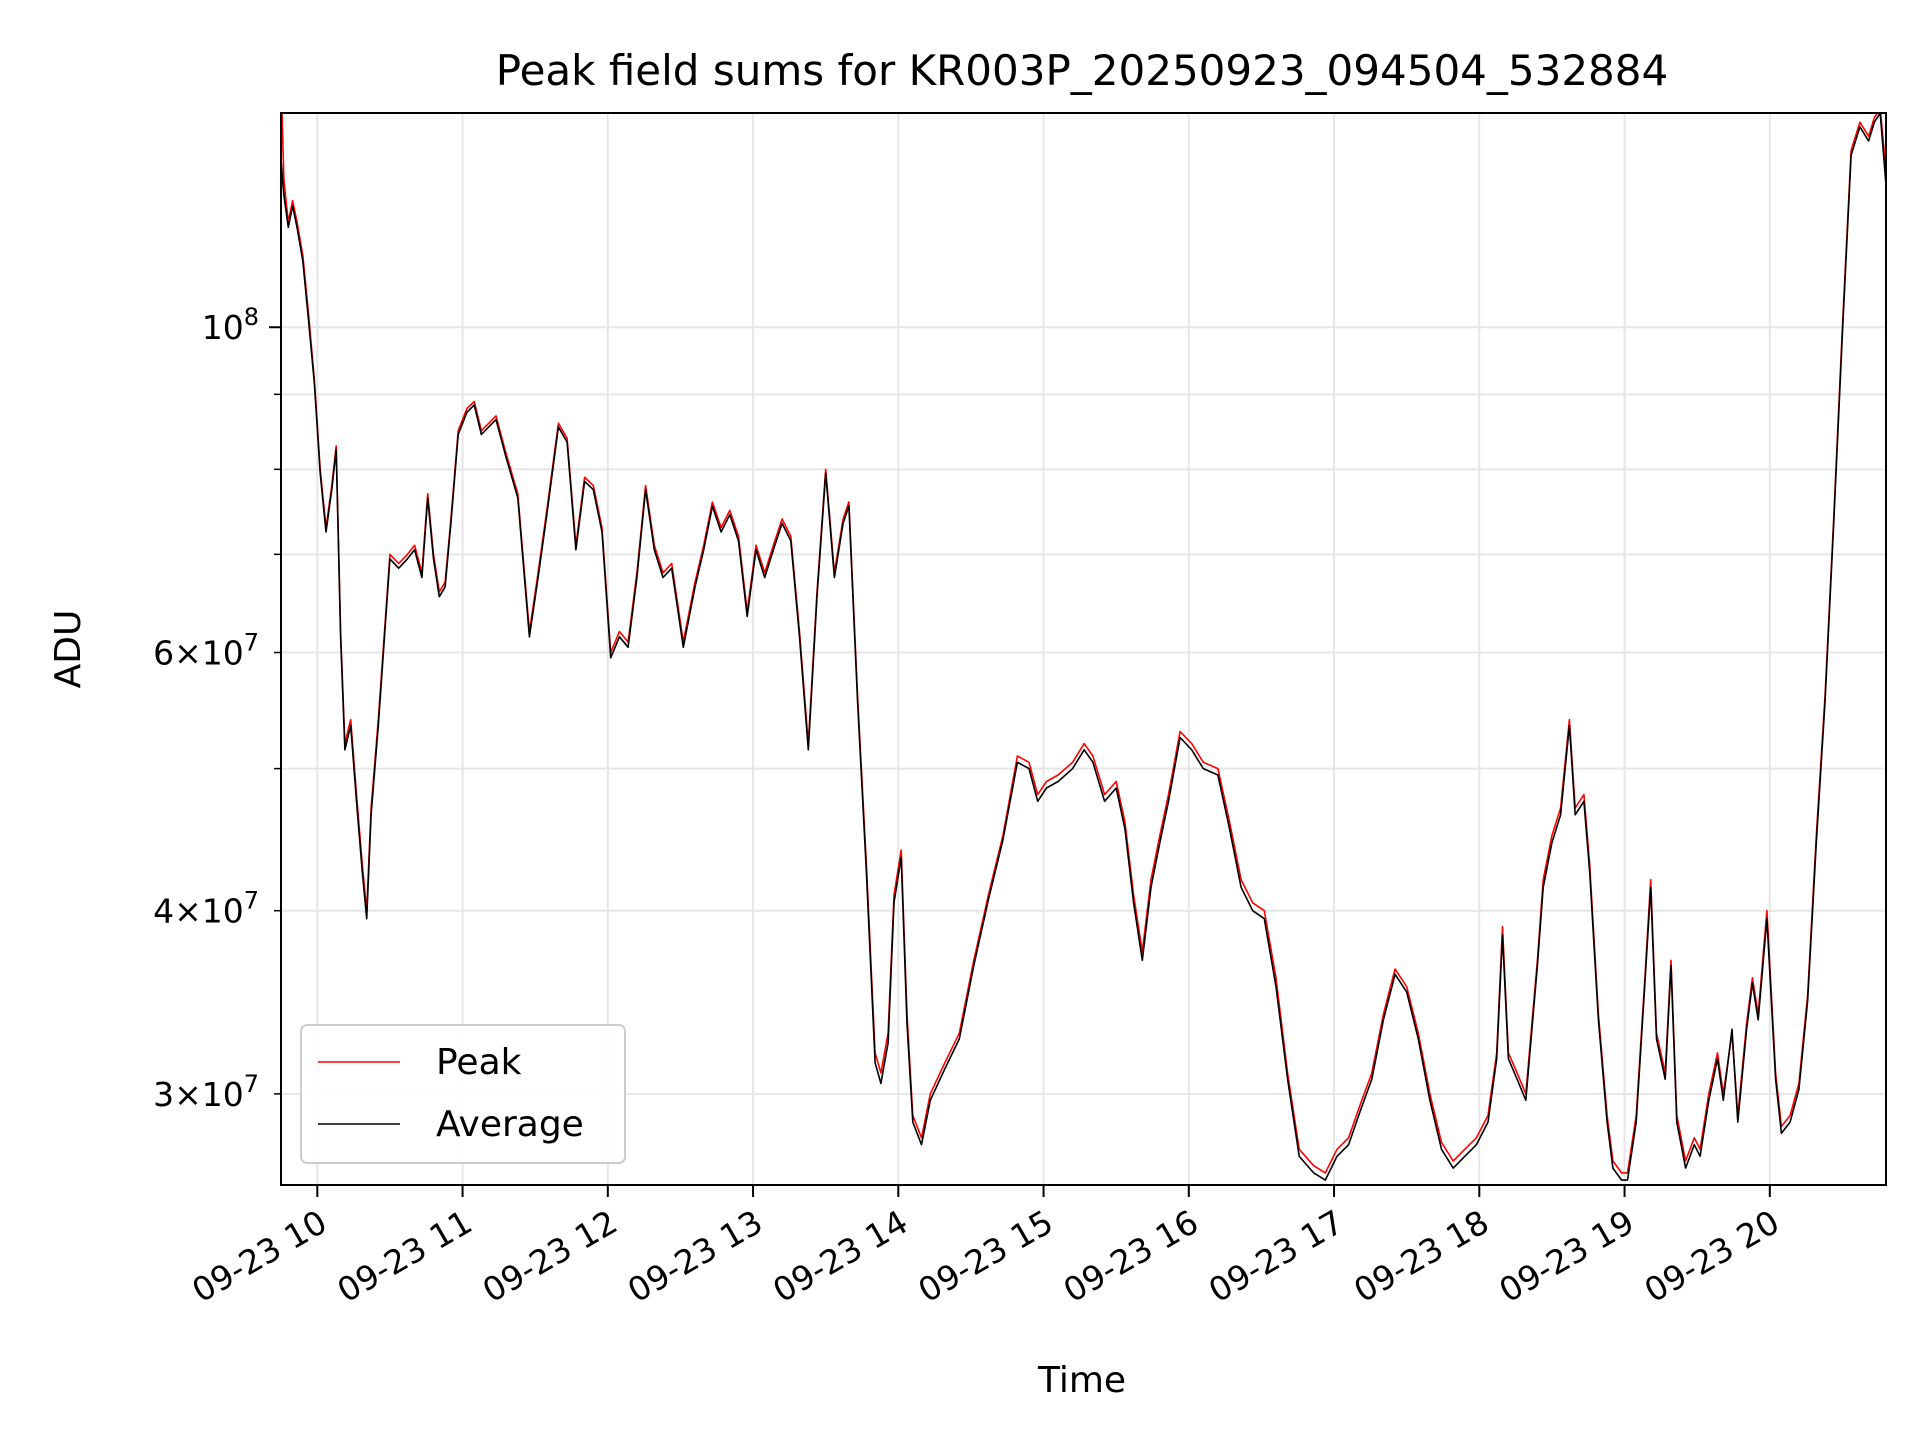  What do you see at coordinates (230, 325) in the screenshot?
I see `y-tick-label: 108` at bounding box center [230, 325].